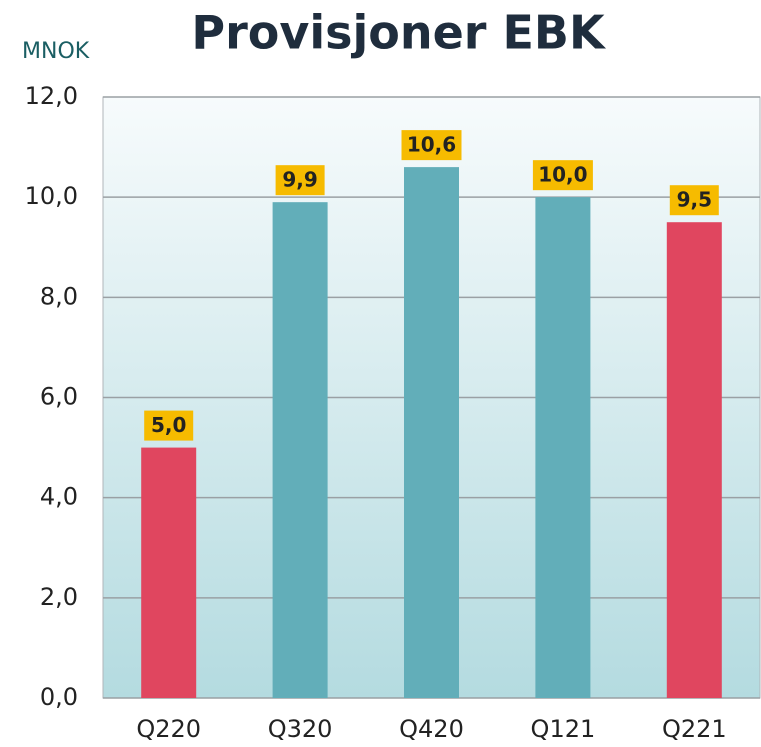 The image size is (761, 747). I want to click on y-tick-label: 6,0, so click(59, 397).